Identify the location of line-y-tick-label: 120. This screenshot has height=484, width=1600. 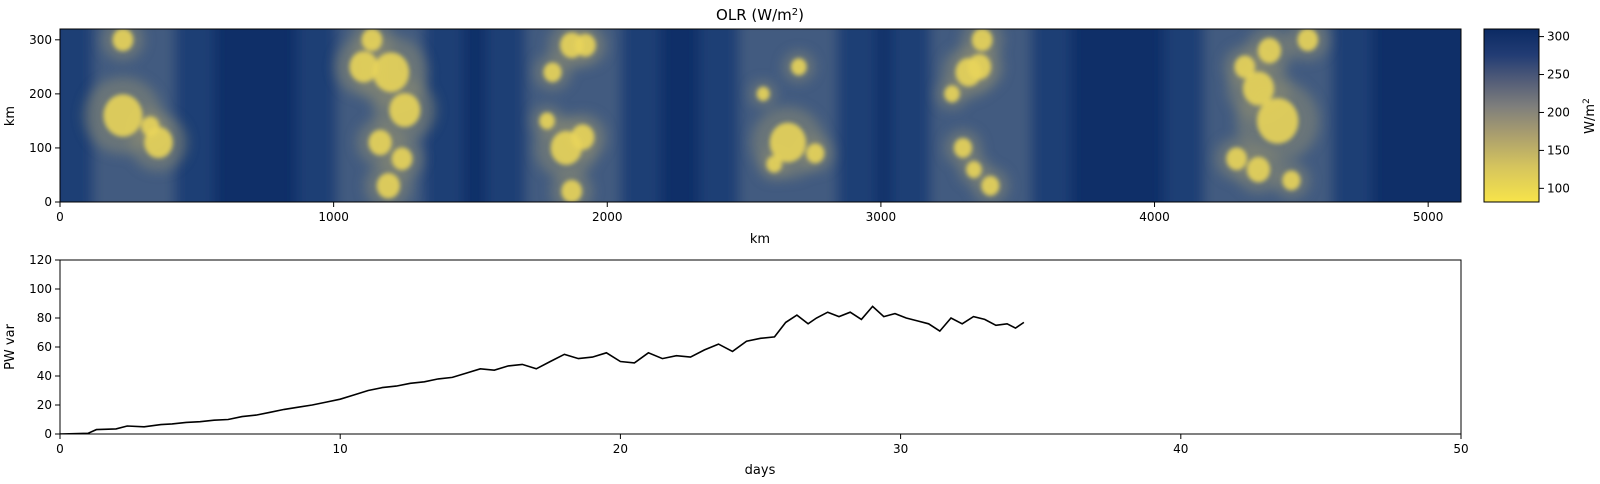
(40, 260).